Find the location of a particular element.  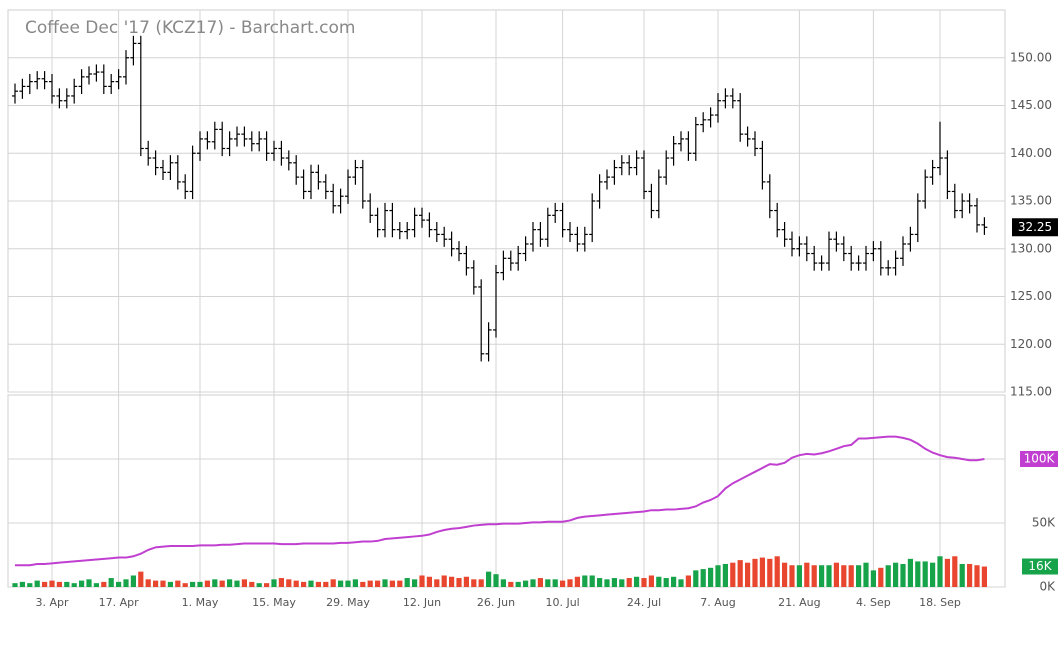

x-tick-label: 12. Jun is located at coordinates (422, 602).